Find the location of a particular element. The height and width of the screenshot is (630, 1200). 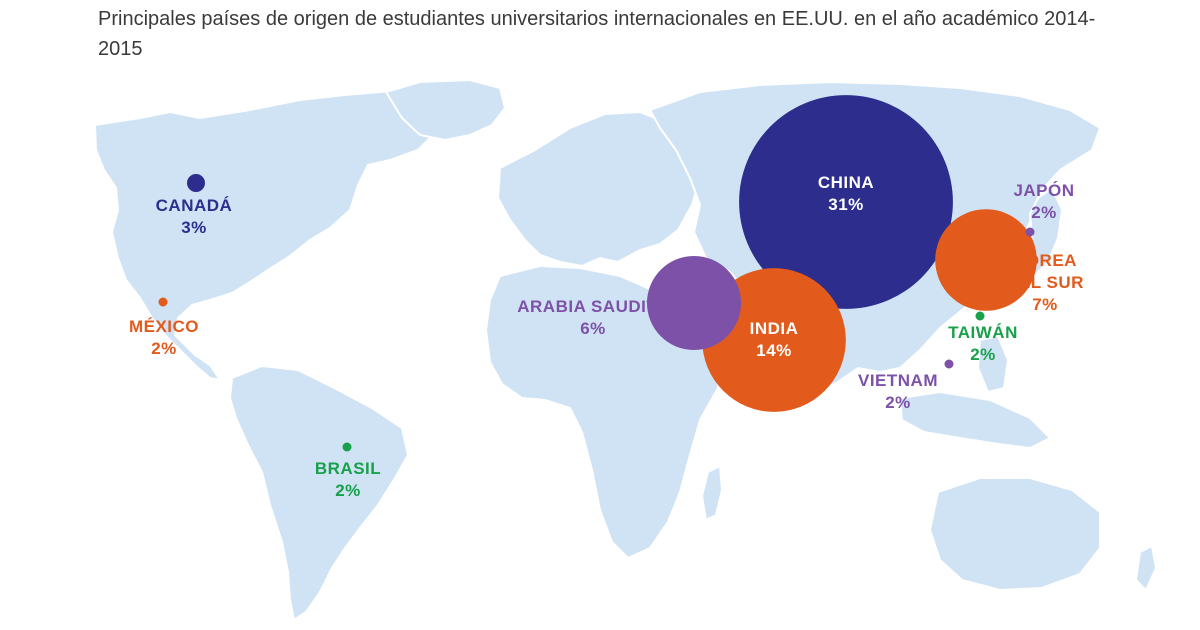

label-japon: JAPÓN 2% is located at coordinates (1044, 202).